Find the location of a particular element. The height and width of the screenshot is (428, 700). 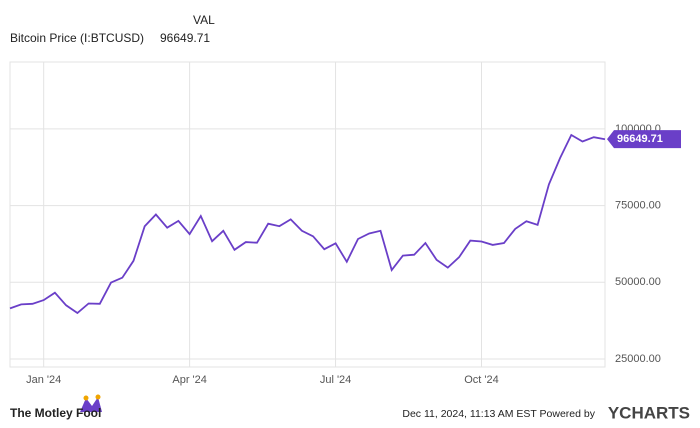

provider: YCHARTS is located at coordinates (649, 412).